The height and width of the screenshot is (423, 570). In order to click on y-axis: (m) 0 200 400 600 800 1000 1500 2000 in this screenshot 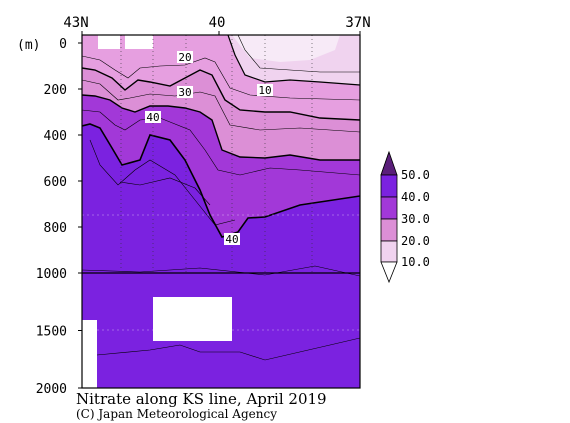, I will do `click(49, 217)`.